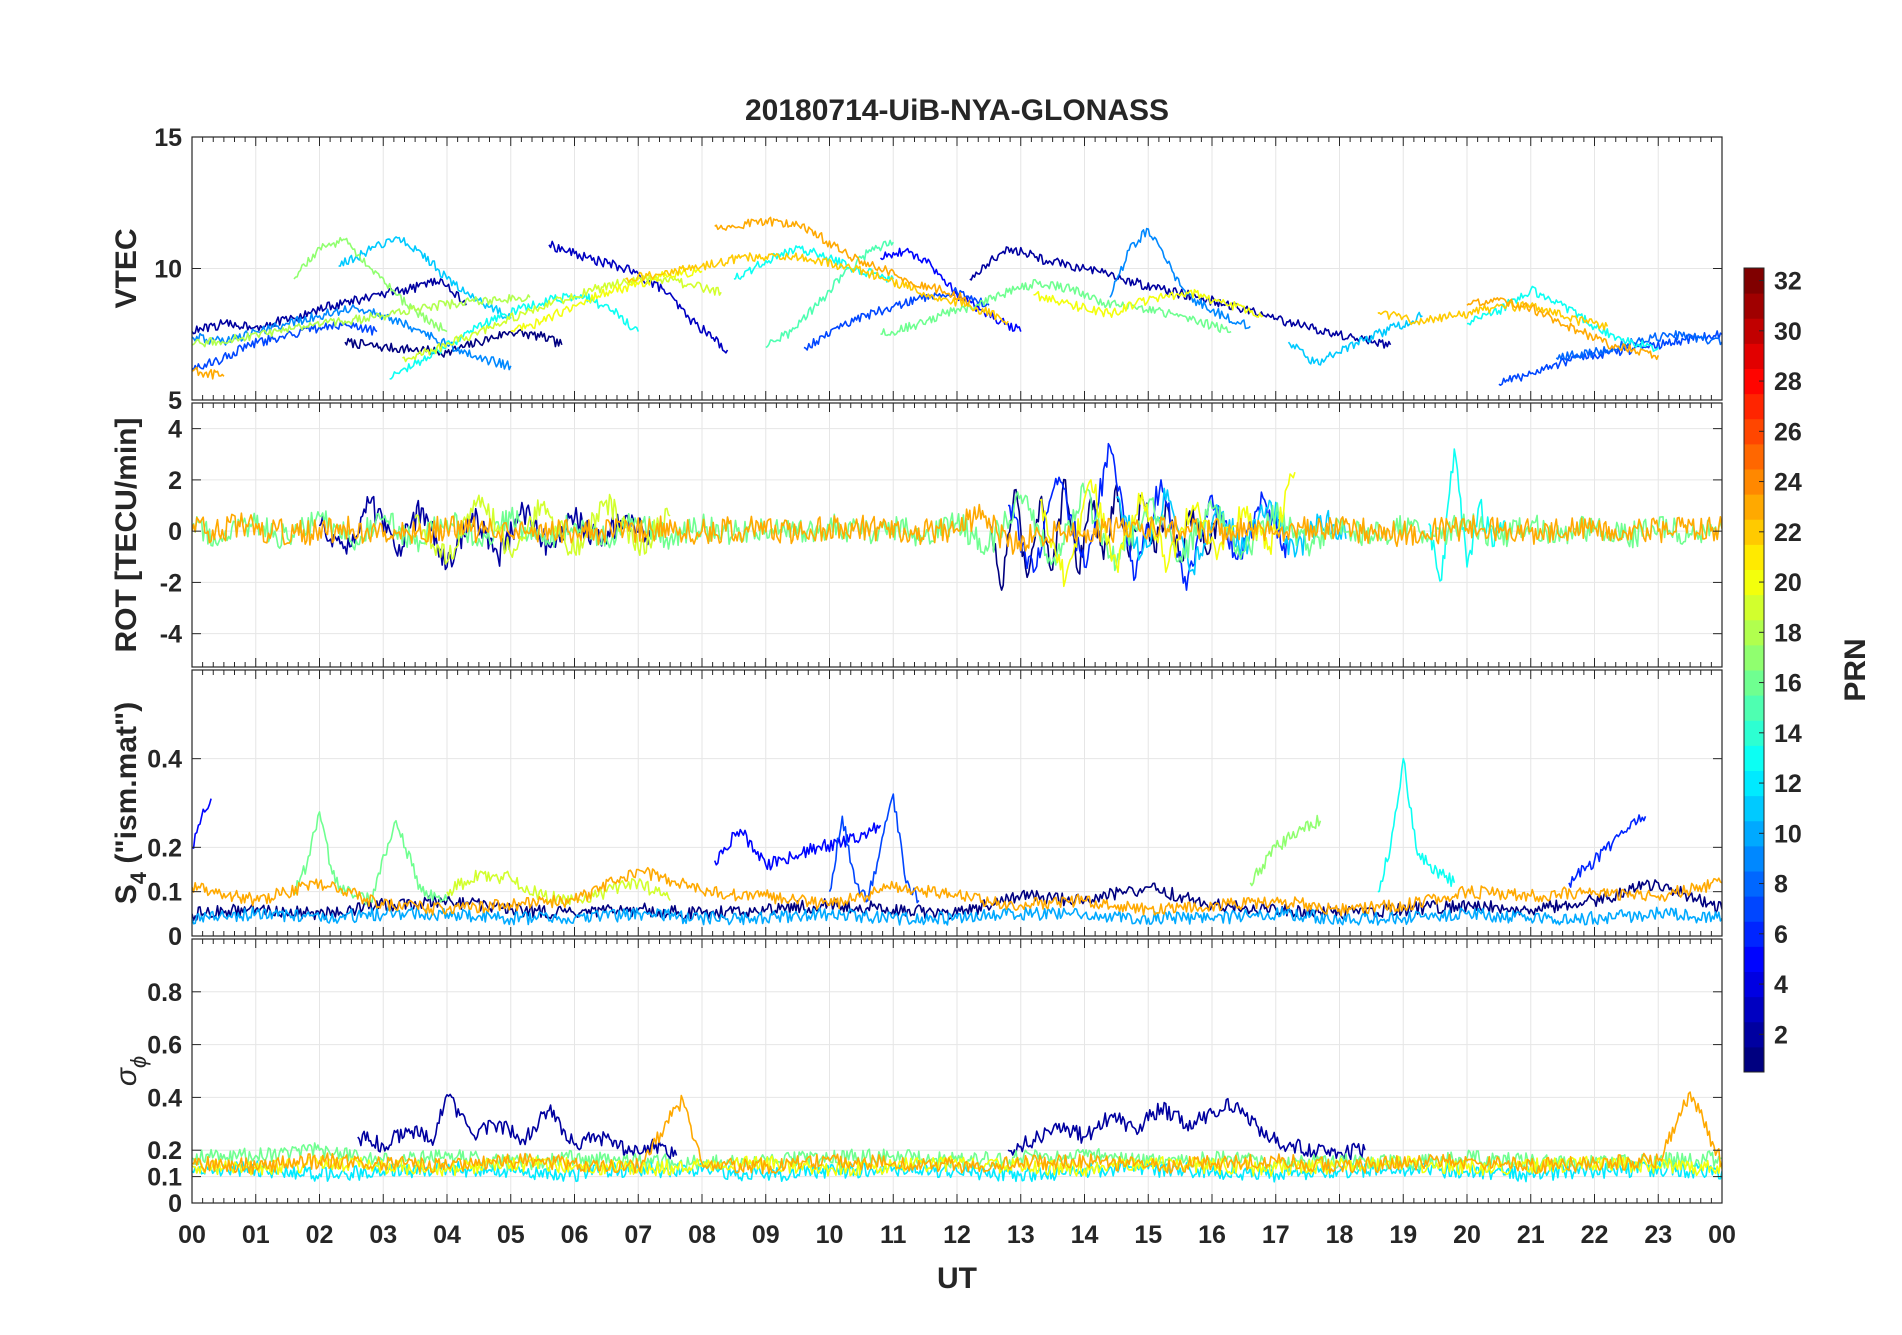 The height and width of the screenshot is (1335, 1902). What do you see at coordinates (1788, 633) in the screenshot?
I see `colorbar-tick-label: 18` at bounding box center [1788, 633].